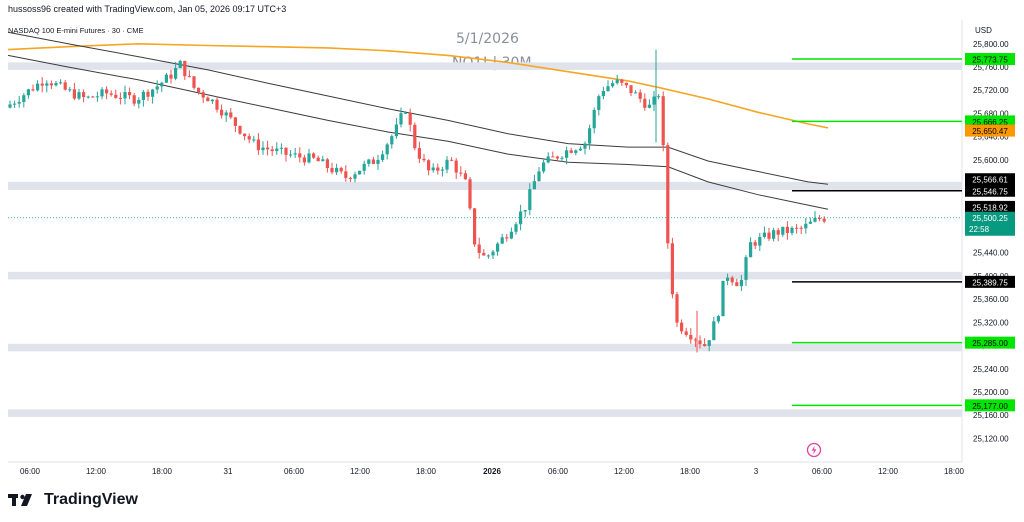 This screenshot has height=522, width=1024. I want to click on countdown-label: 22:58, so click(979, 229).